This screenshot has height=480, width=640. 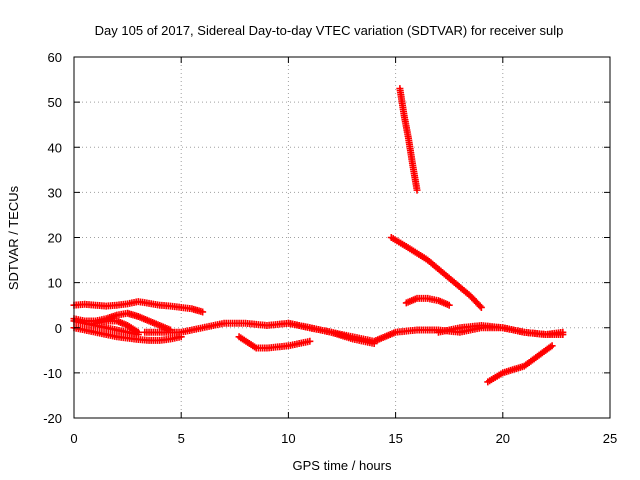 I want to click on y-tick-label: 30, so click(x=55, y=192).